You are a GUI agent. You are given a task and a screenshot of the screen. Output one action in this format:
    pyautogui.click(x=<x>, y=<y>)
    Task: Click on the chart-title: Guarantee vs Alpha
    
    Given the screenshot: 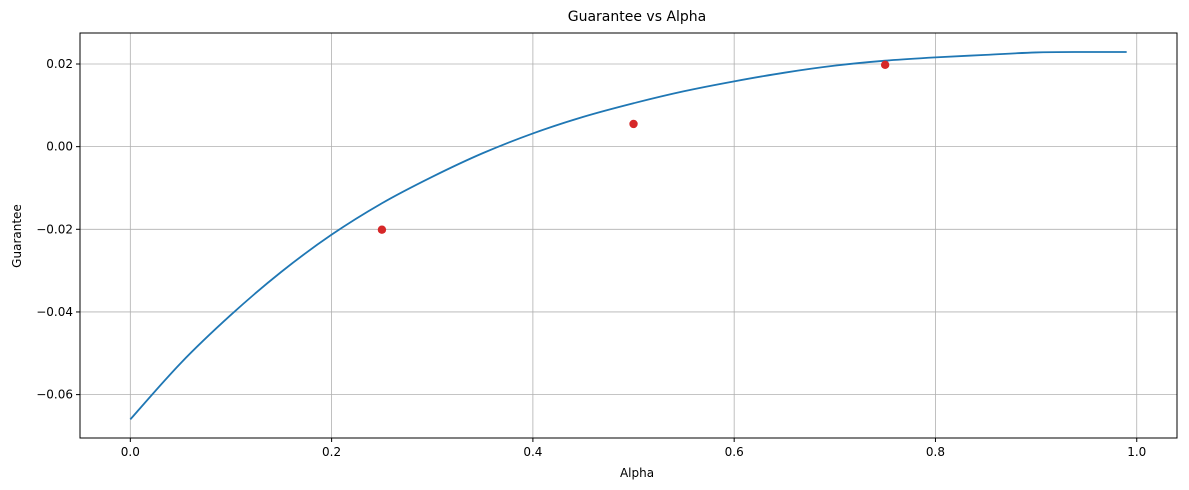 What is the action you would take?
    pyautogui.click(x=637, y=17)
    